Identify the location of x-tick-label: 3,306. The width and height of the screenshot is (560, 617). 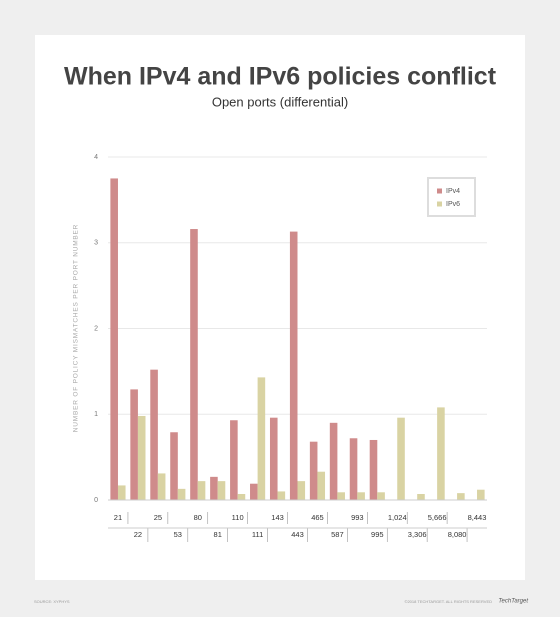
(417, 534).